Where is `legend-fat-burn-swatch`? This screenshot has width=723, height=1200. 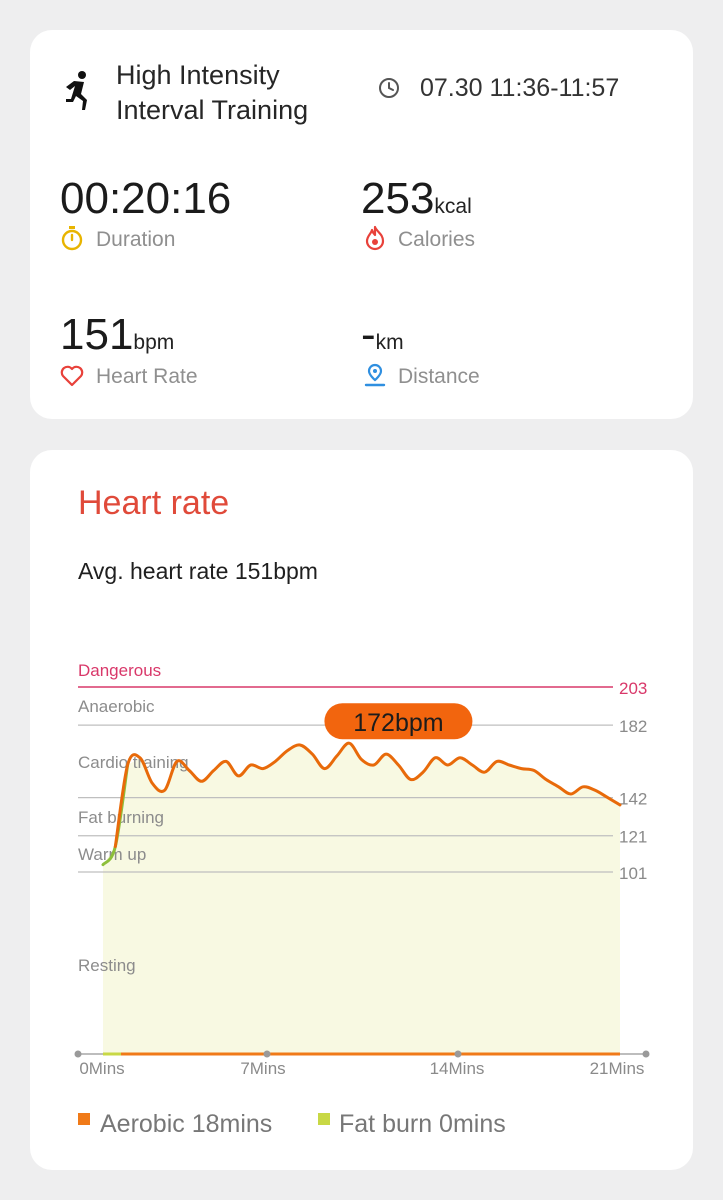
legend-fat-burn-swatch is located at coordinates (324, 1119).